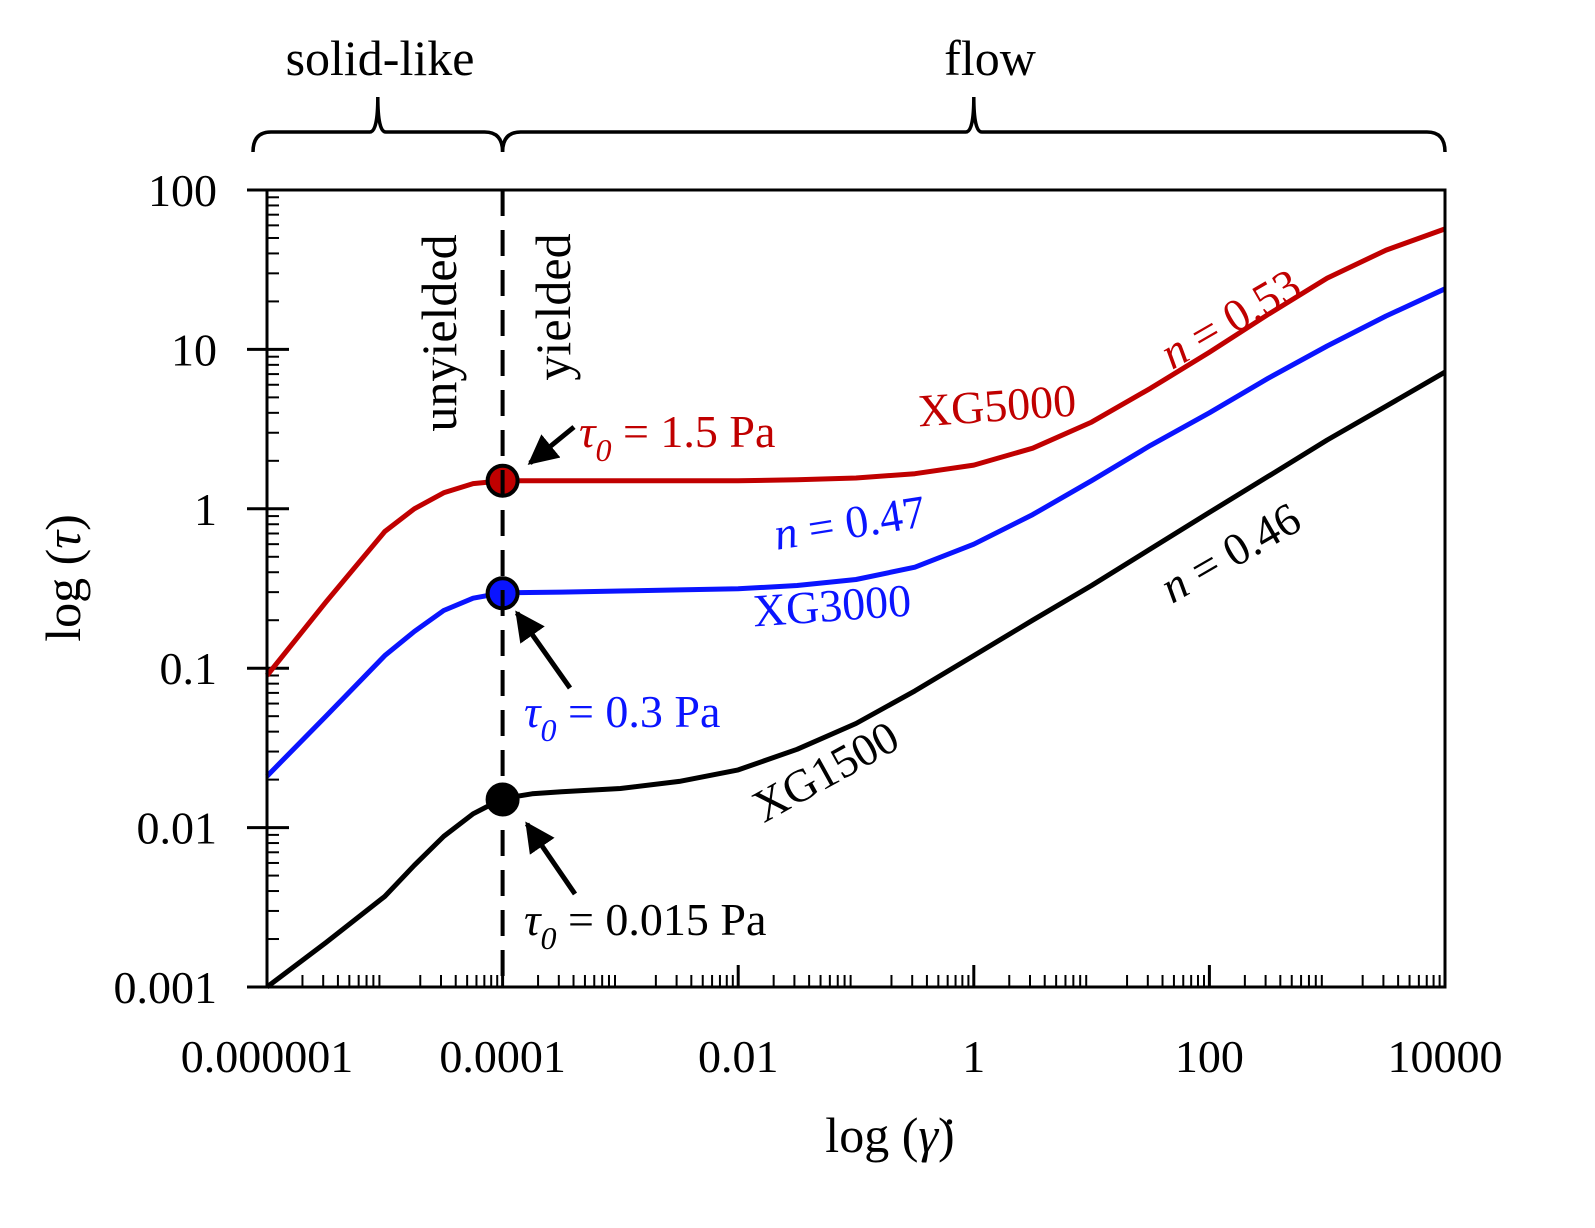 This screenshot has height=1228, width=1595. What do you see at coordinates (380, 58) in the screenshot?
I see `solid-like-label: solid-like` at bounding box center [380, 58].